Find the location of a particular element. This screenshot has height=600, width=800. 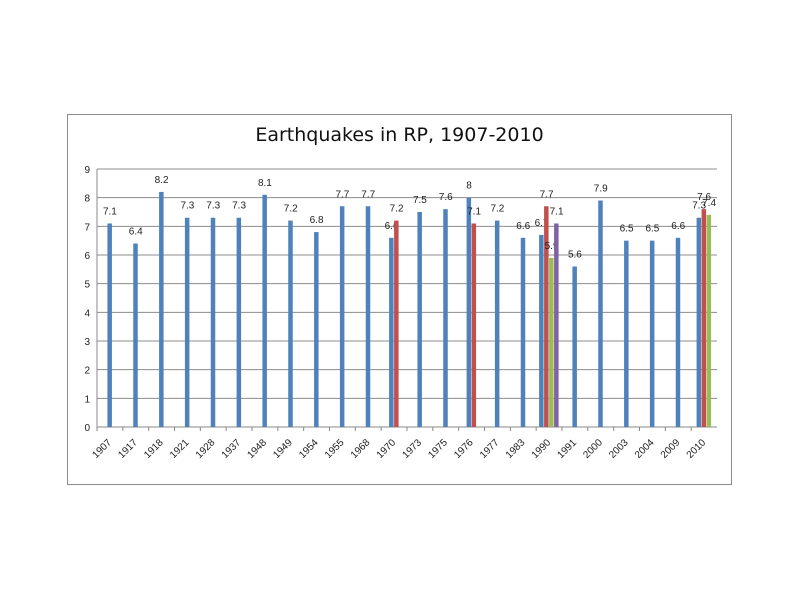

y-tick-label: 1 is located at coordinates (87, 399).